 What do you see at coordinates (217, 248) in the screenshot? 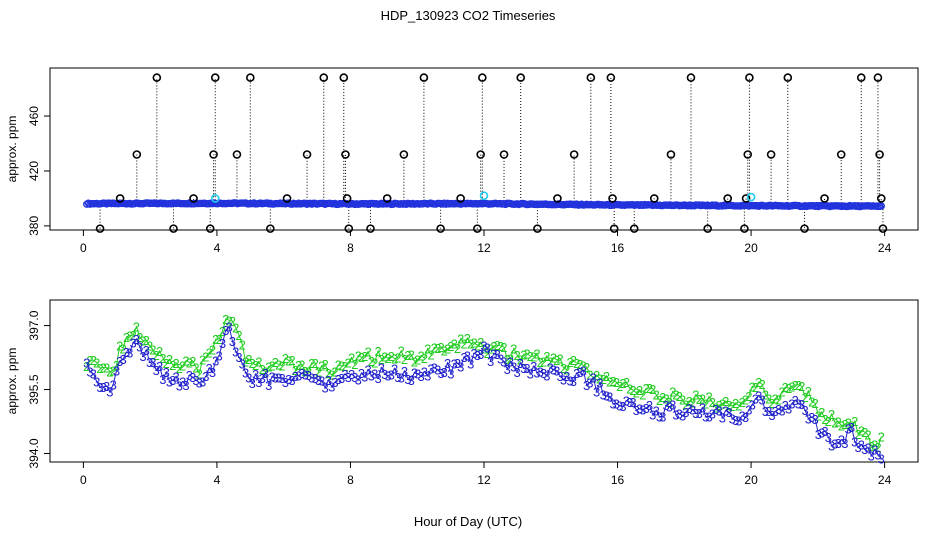
I see `x-tick-label-1-1: 4` at bounding box center [217, 248].